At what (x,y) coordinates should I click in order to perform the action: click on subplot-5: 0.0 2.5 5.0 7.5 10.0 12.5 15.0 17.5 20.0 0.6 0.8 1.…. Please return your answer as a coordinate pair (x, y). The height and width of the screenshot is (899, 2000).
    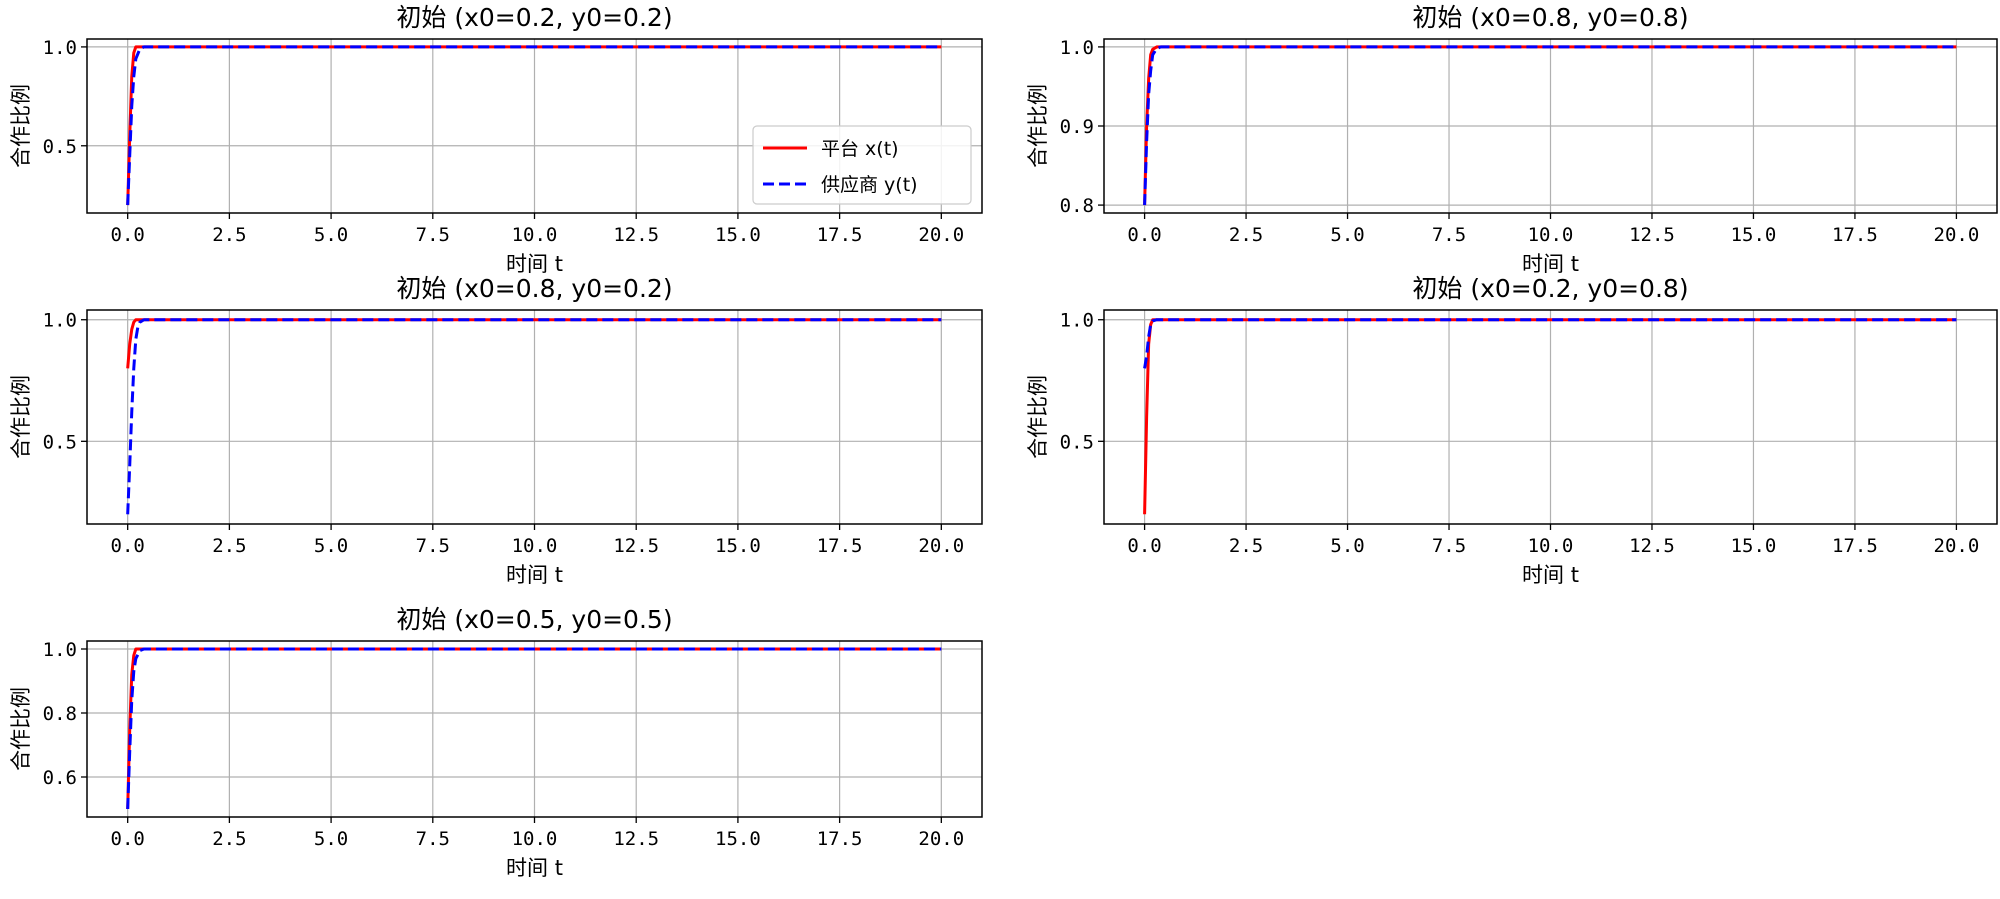
    Looking at the image, I should click on (496, 742).